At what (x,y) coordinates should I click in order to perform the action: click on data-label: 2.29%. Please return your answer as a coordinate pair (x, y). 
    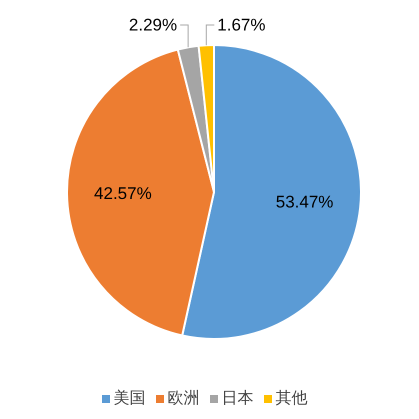
    Looking at the image, I should click on (153, 25).